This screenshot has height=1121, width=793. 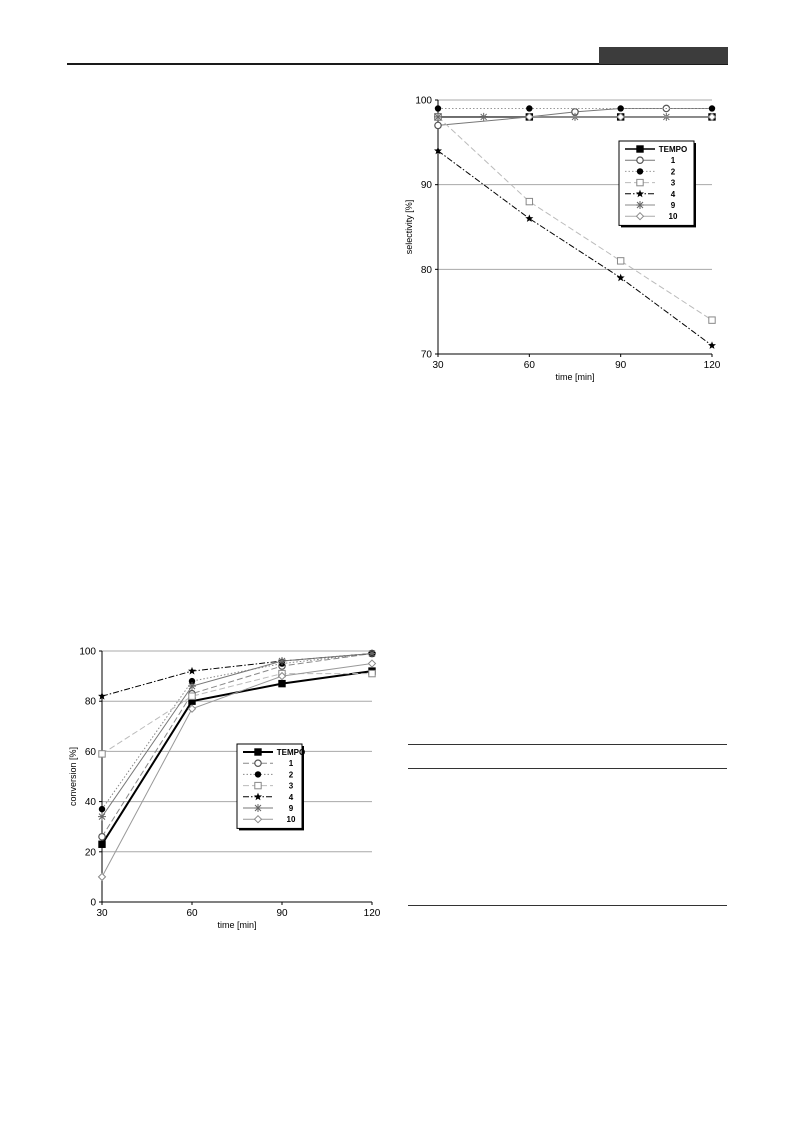 I want to click on table-rule-header, so click(x=567, y=768).